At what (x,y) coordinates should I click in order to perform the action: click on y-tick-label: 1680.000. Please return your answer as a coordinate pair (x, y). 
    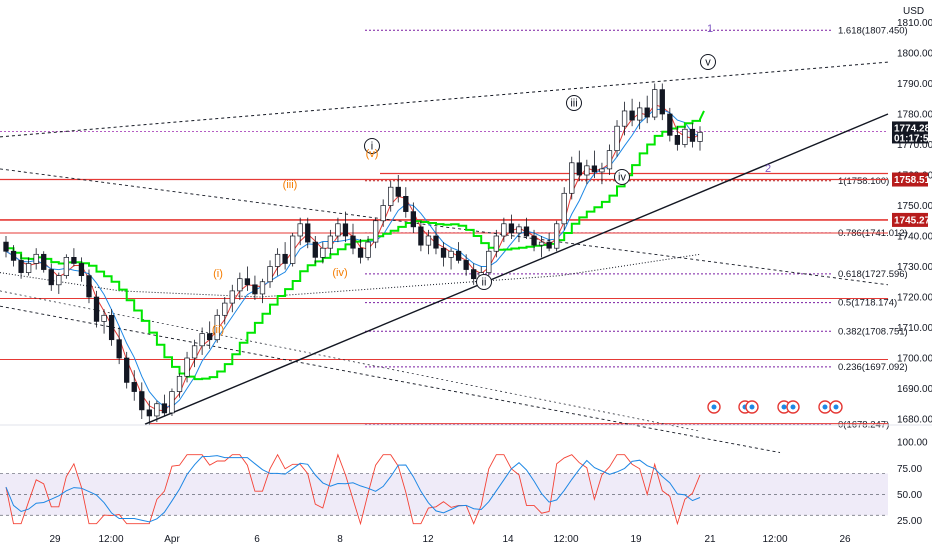
    Looking at the image, I should click on (914, 420).